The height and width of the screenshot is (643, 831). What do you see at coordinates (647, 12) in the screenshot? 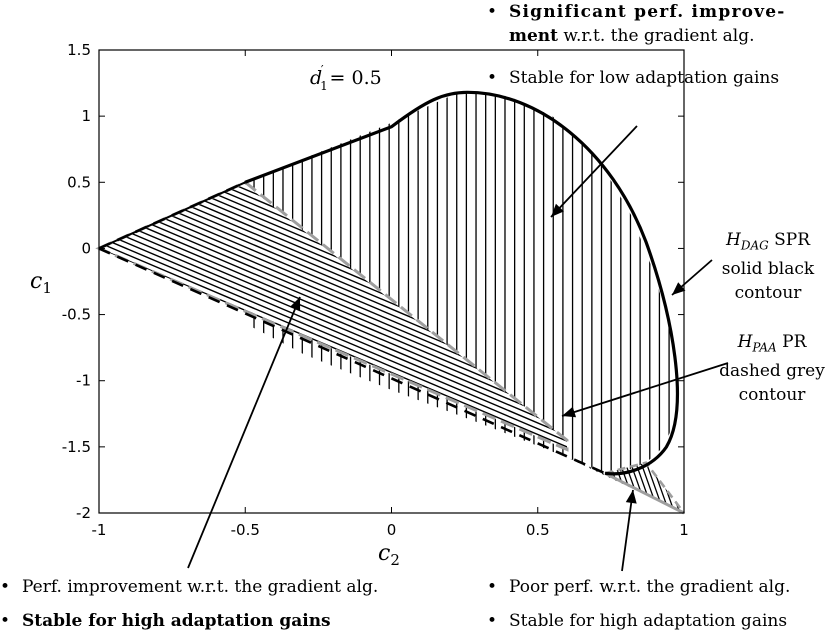
I see `note-text: Significant perf. improve-` at bounding box center [647, 12].